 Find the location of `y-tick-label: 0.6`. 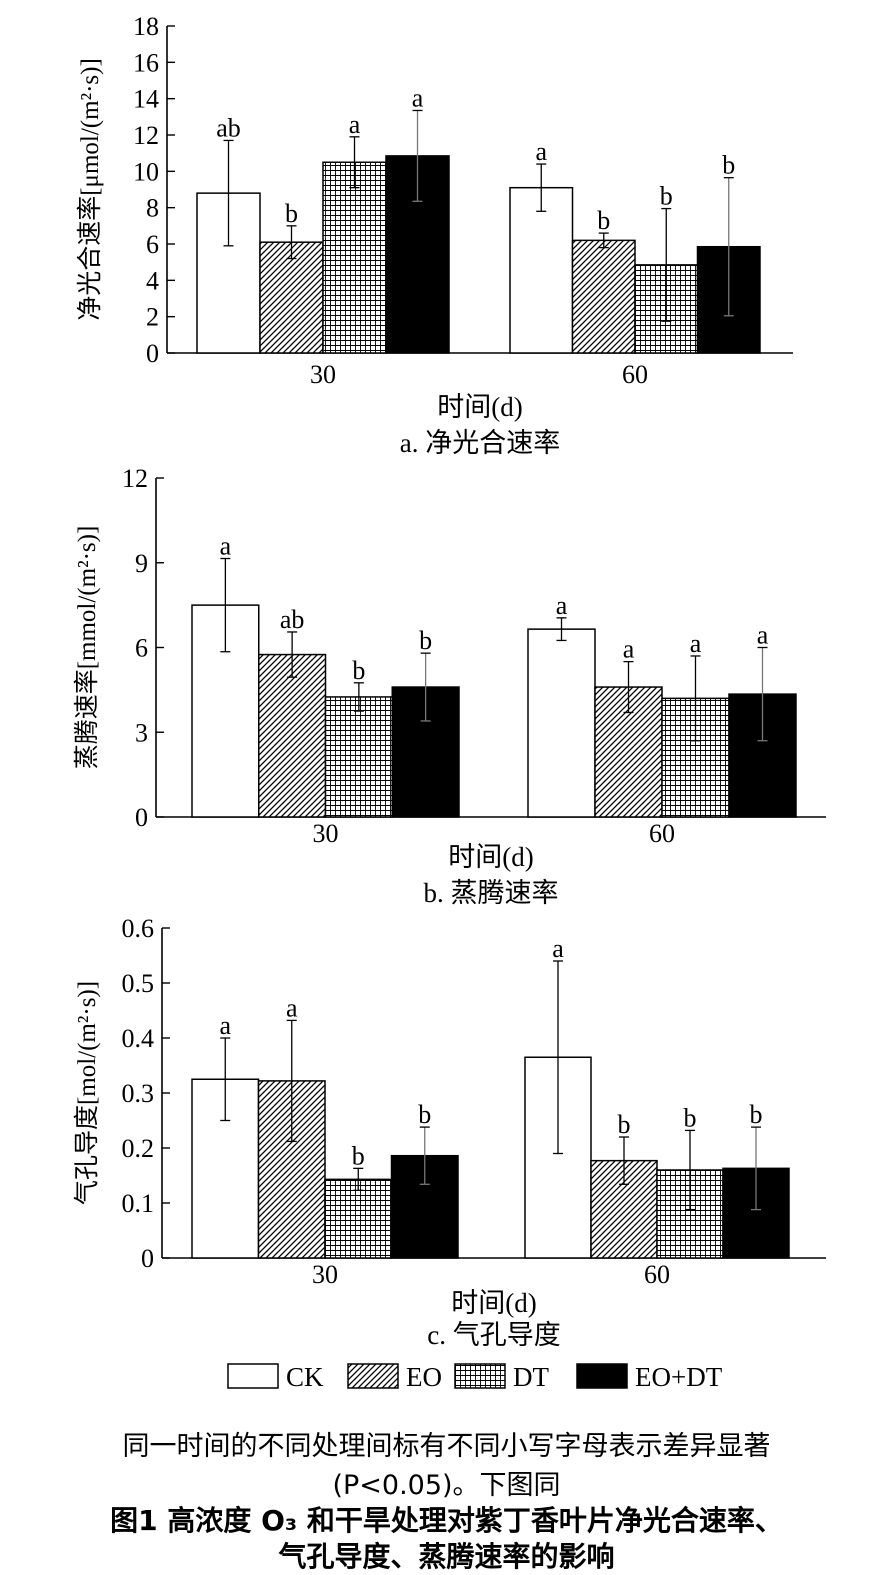

y-tick-label: 0.6 is located at coordinates (138, 928).